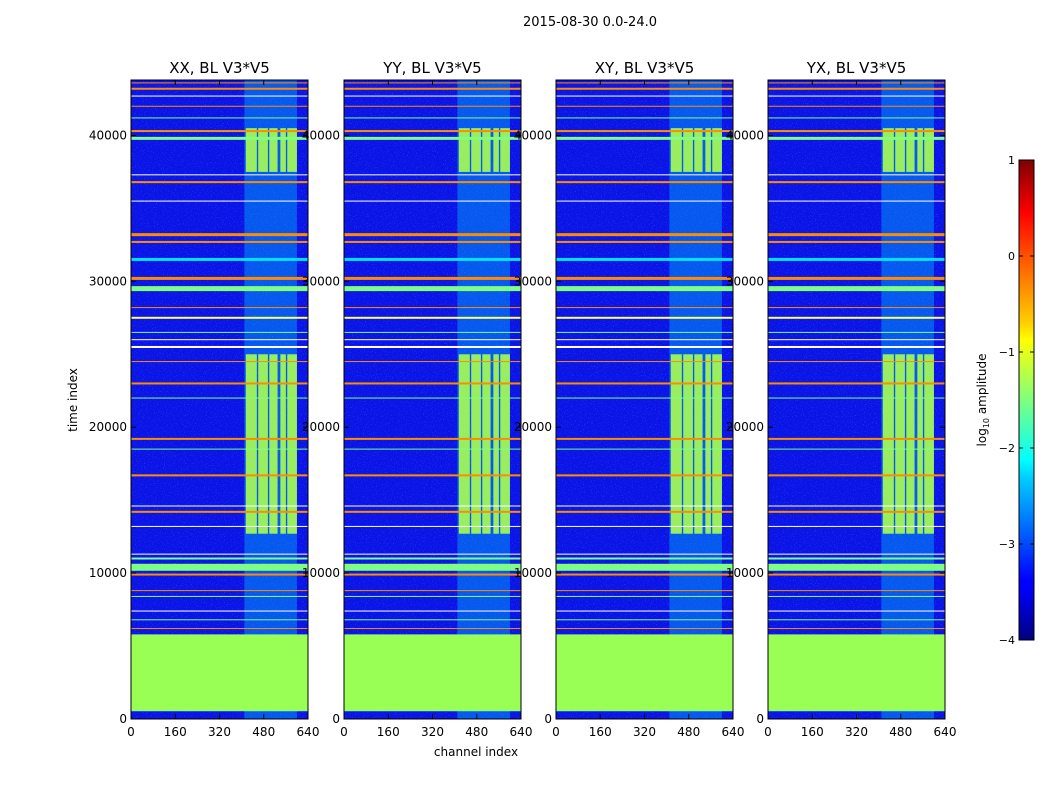 This screenshot has height=800, width=1050. I want to click on heatmap-noise, so click(432, 399).